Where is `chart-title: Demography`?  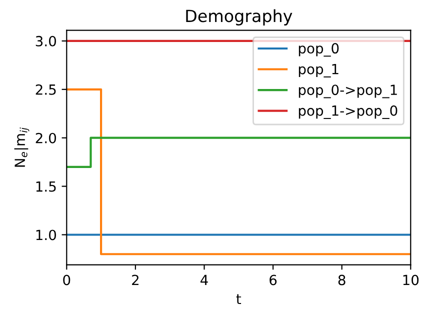 chart-title: Demography is located at coordinates (239, 17).